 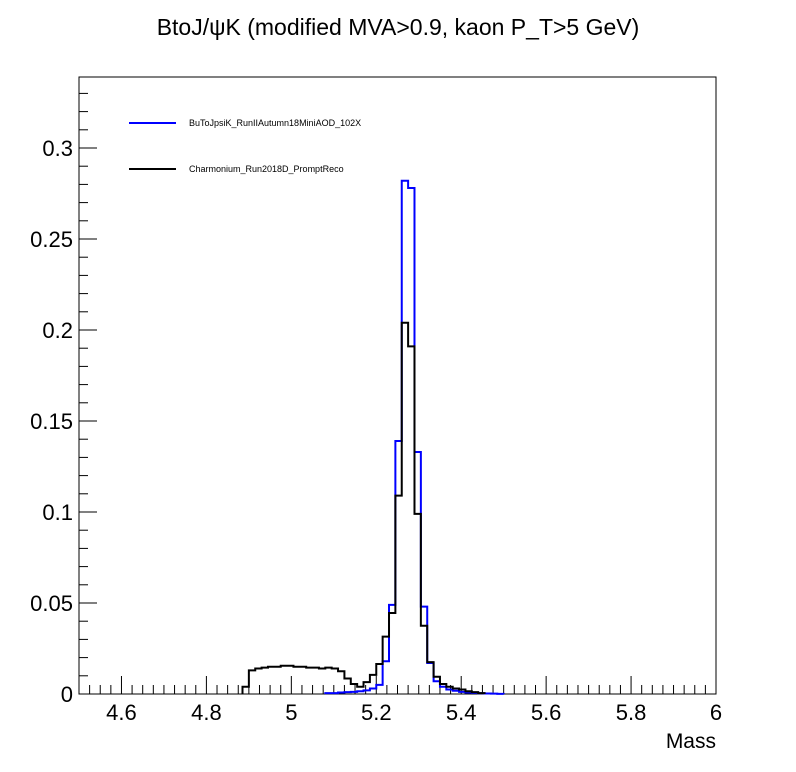 What do you see at coordinates (51, 421) in the screenshot?
I see `y-tick-label: 0.15` at bounding box center [51, 421].